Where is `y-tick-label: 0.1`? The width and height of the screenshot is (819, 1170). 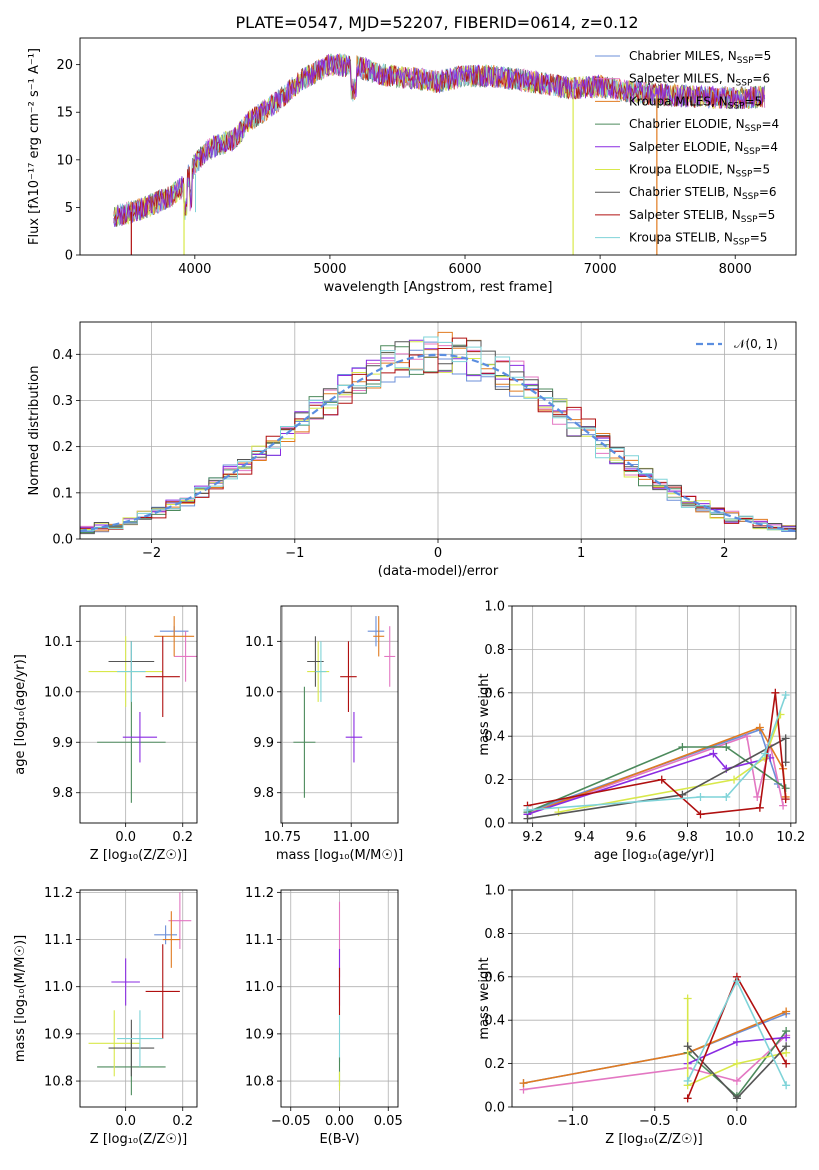 y-tick-label: 0.1 is located at coordinates (62, 493).